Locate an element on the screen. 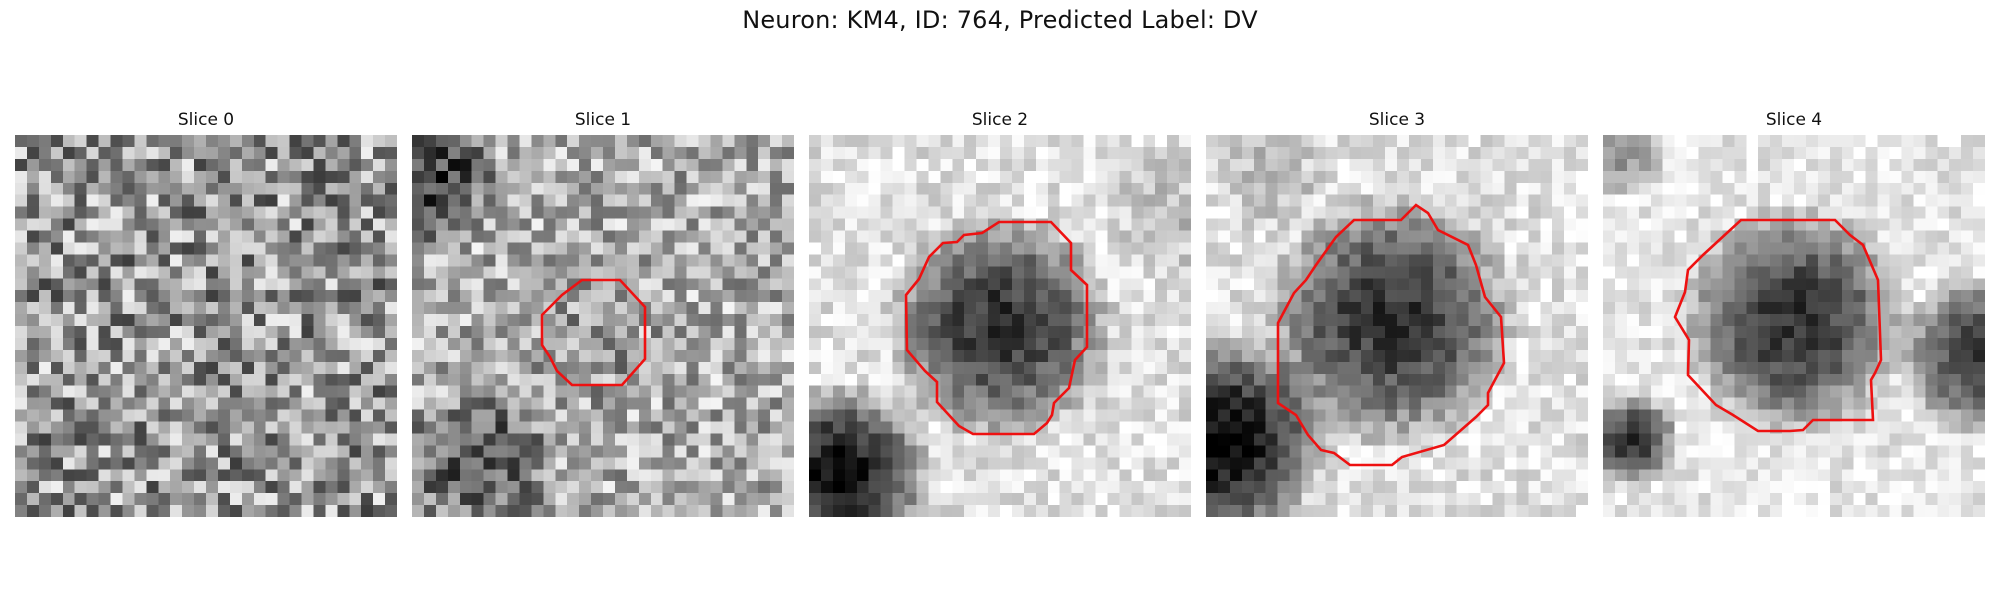  slice-title: Slice 3 is located at coordinates (1397, 120).